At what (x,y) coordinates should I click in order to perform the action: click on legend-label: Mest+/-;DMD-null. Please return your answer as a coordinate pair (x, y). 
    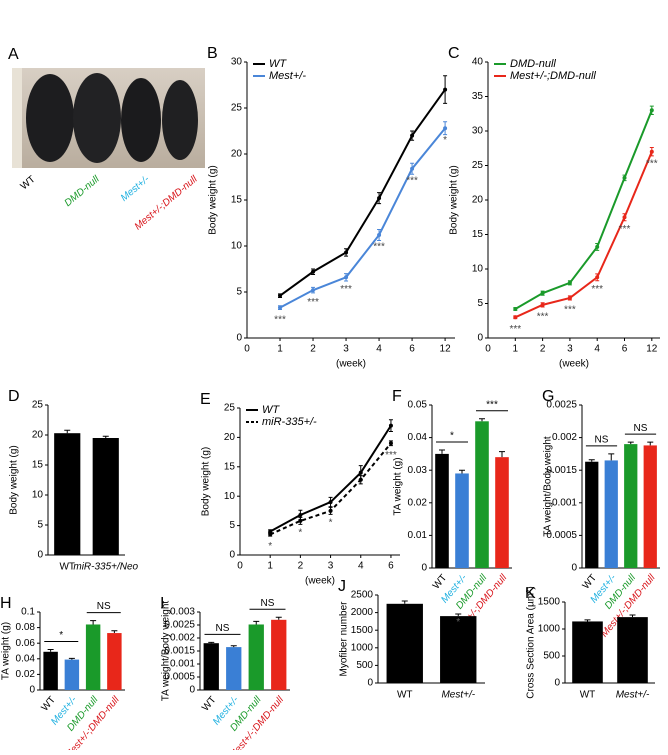
    Looking at the image, I should click on (553, 76).